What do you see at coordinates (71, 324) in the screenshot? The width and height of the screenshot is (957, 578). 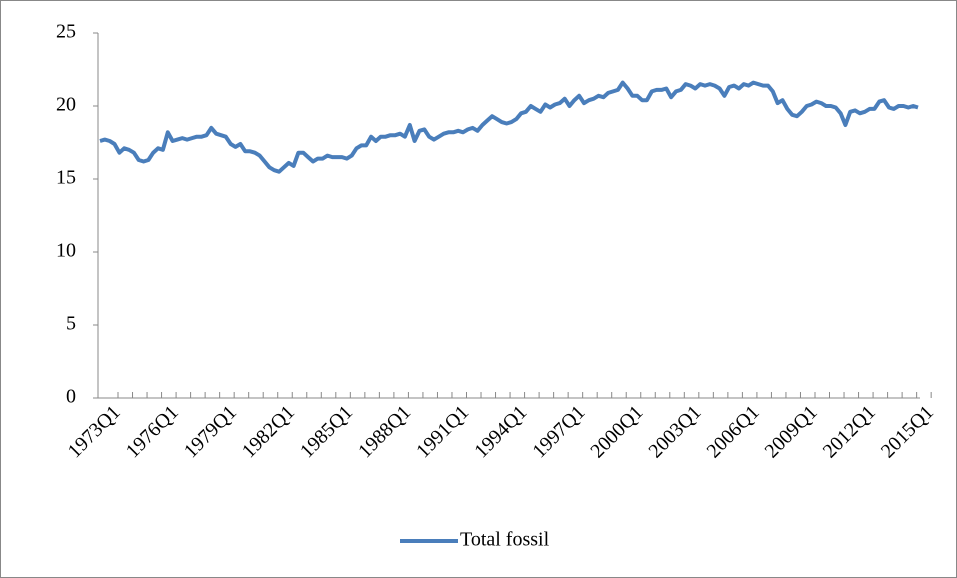 I see `y-tick-label: 5` at bounding box center [71, 324].